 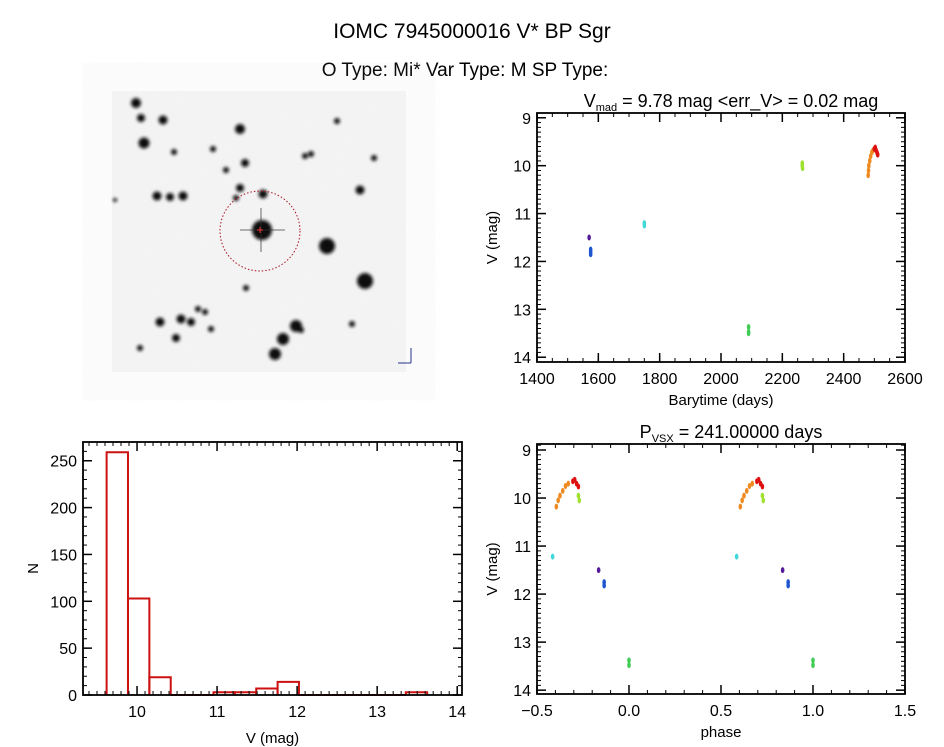 I want to click on lightcurve-frame, so click(x=721, y=237).